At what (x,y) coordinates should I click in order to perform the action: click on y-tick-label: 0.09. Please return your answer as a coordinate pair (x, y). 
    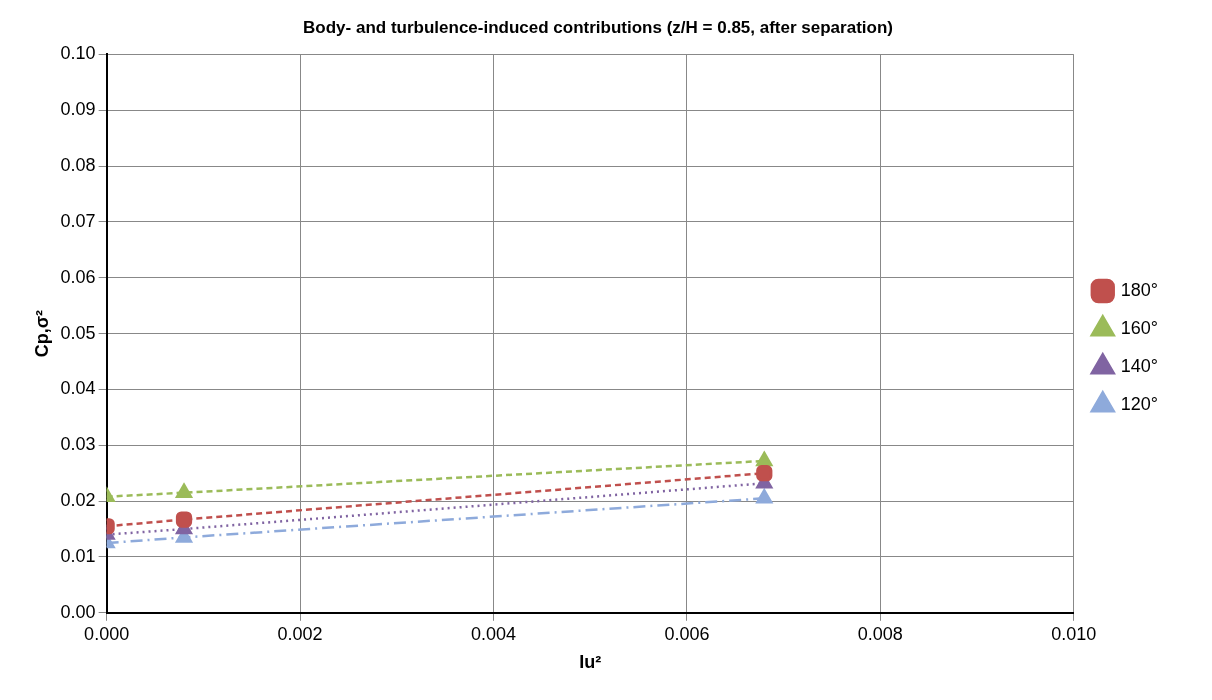
    Looking at the image, I should click on (78, 109).